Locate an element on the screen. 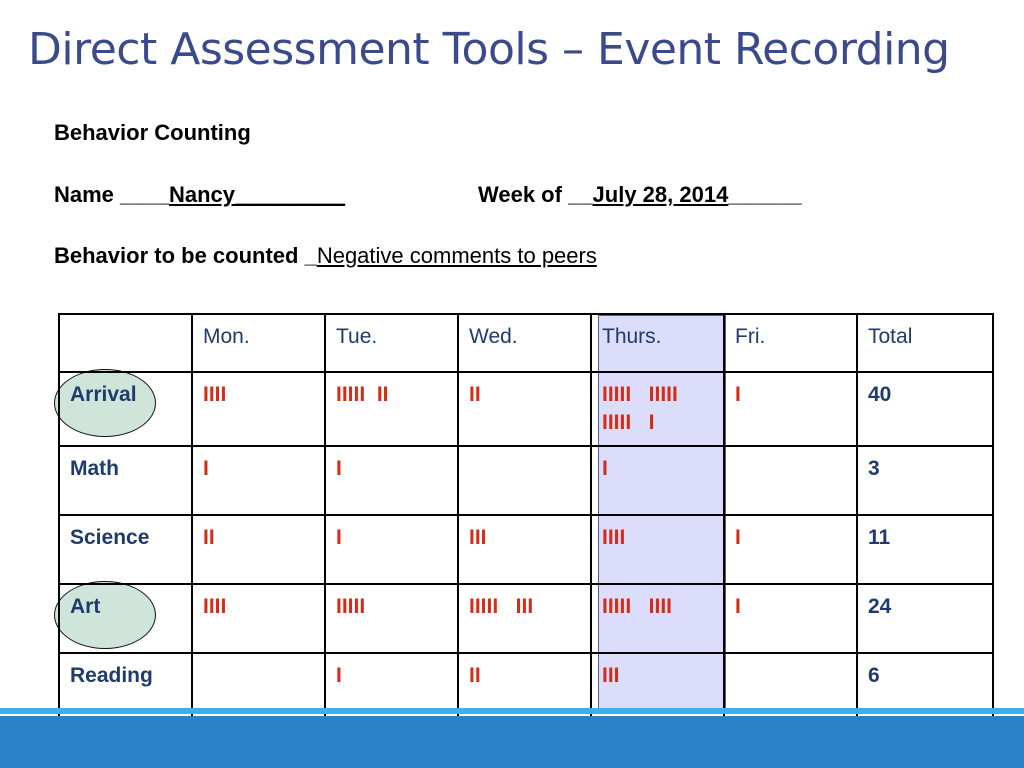 The height and width of the screenshot is (768, 1024). tally-cell: IIIII is located at coordinates (391, 618).